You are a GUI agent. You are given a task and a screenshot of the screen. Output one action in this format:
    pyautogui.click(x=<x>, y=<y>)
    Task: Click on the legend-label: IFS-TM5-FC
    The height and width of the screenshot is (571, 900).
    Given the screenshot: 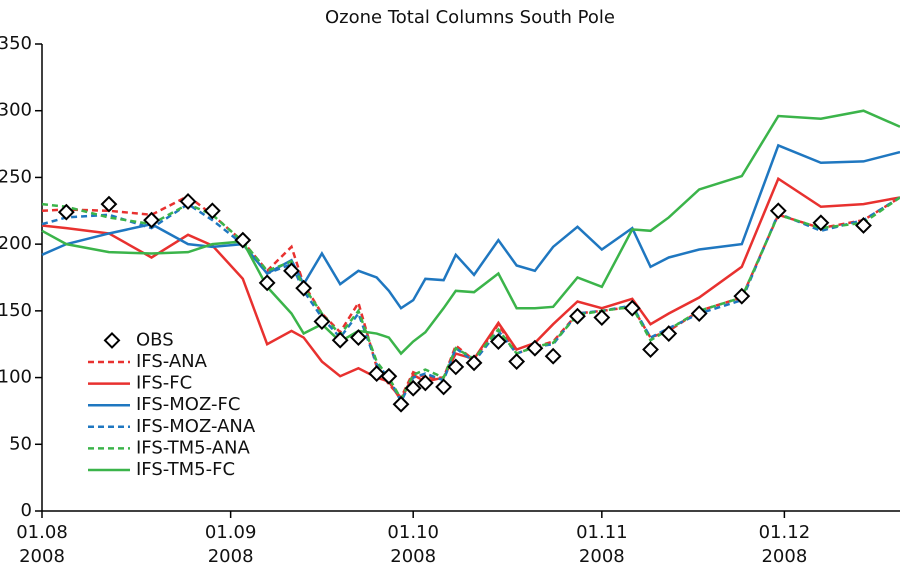 What is the action you would take?
    pyautogui.click(x=185, y=469)
    